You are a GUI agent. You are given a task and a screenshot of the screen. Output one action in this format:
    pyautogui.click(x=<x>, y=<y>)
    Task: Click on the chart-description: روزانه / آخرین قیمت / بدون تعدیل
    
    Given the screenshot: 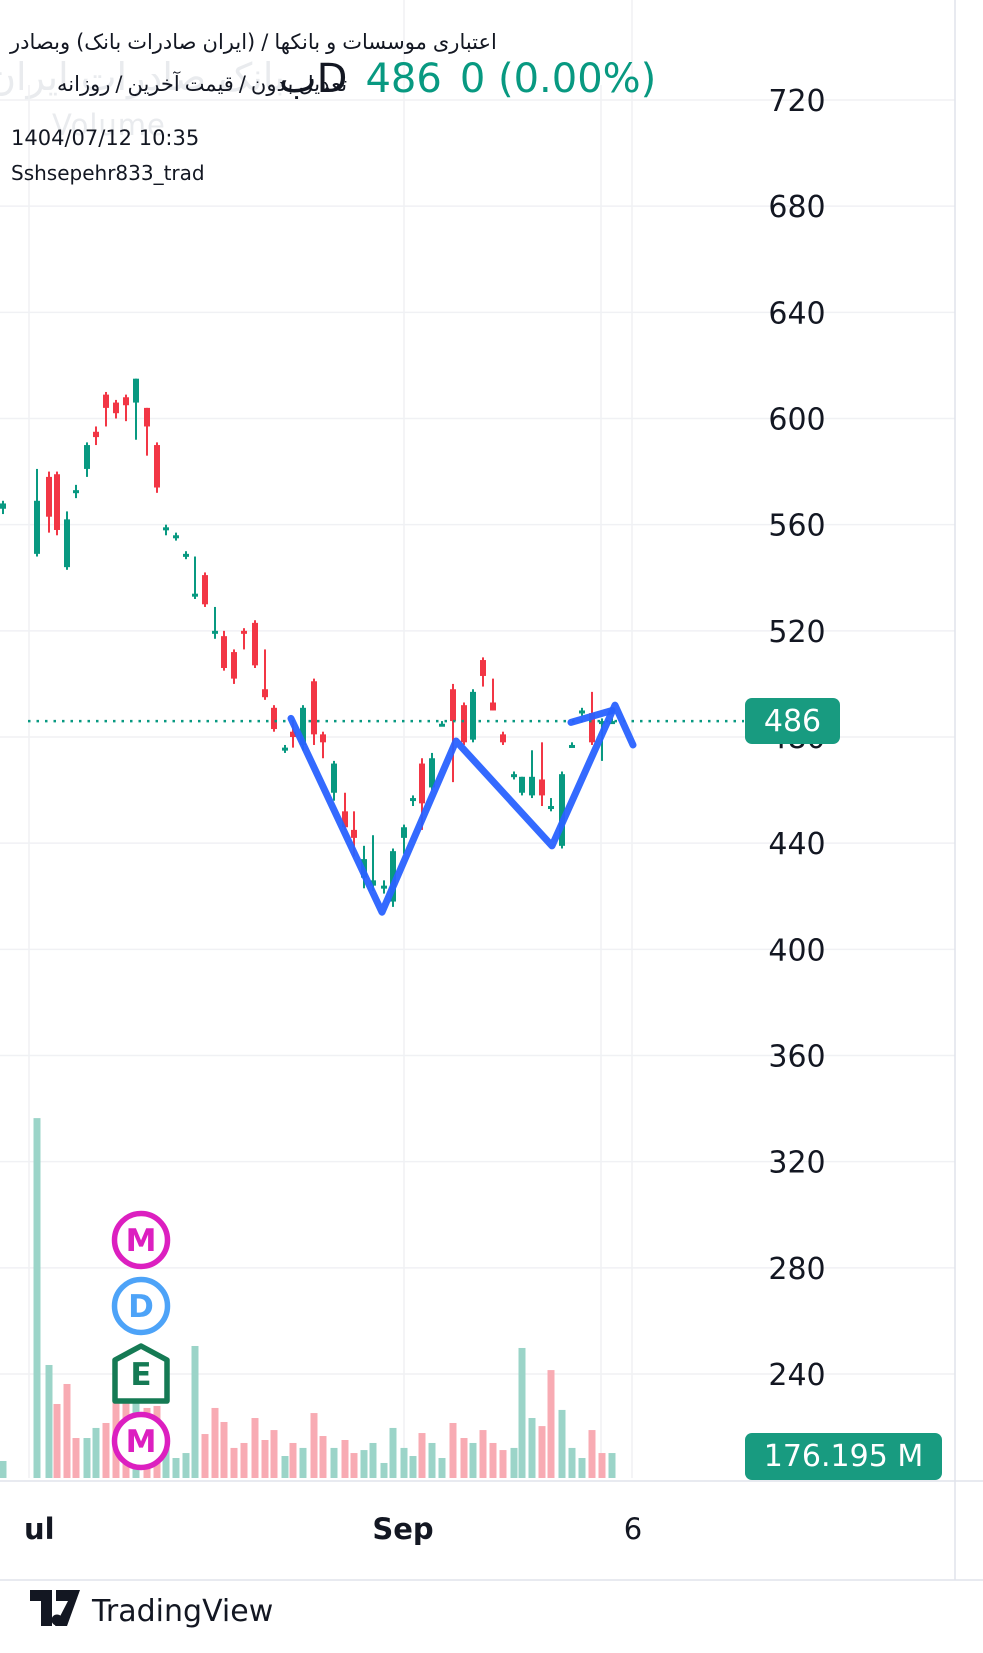 What is the action you would take?
    pyautogui.click(x=202, y=84)
    